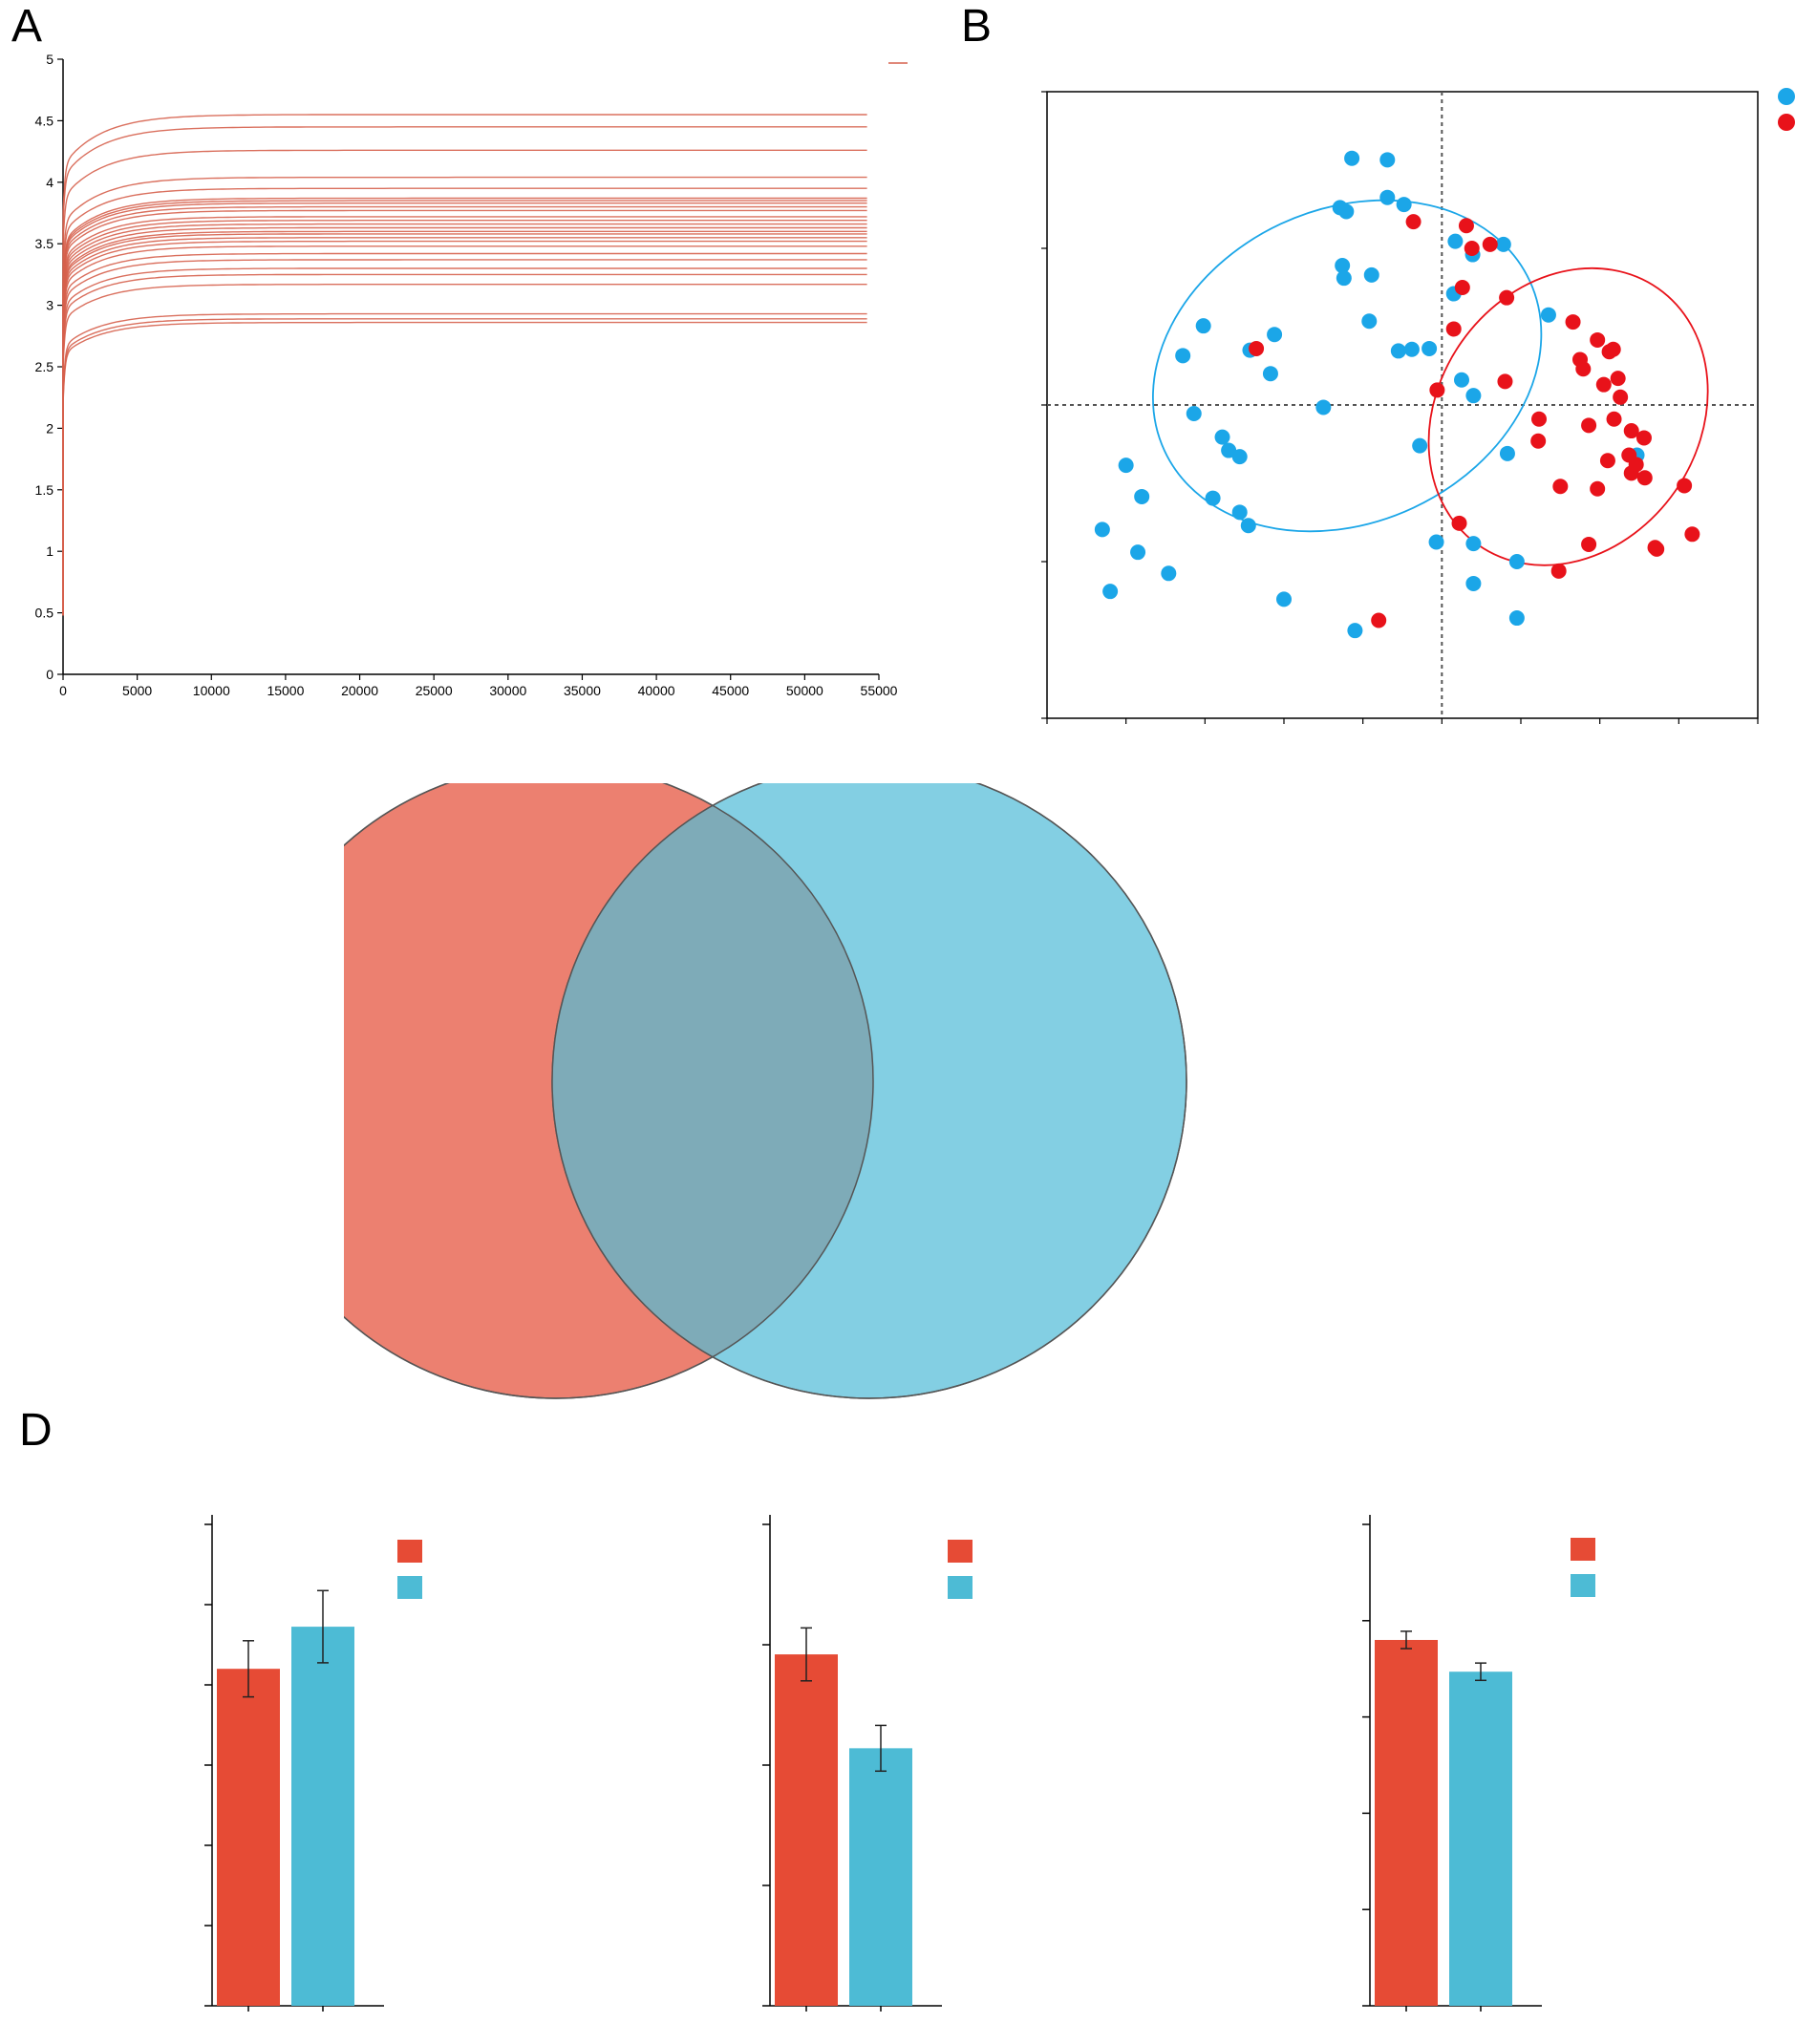 This screenshot has width=1817, height=2044. Describe the element at coordinates (359, 690) in the screenshot. I see `x-tick-label: 20000` at that location.